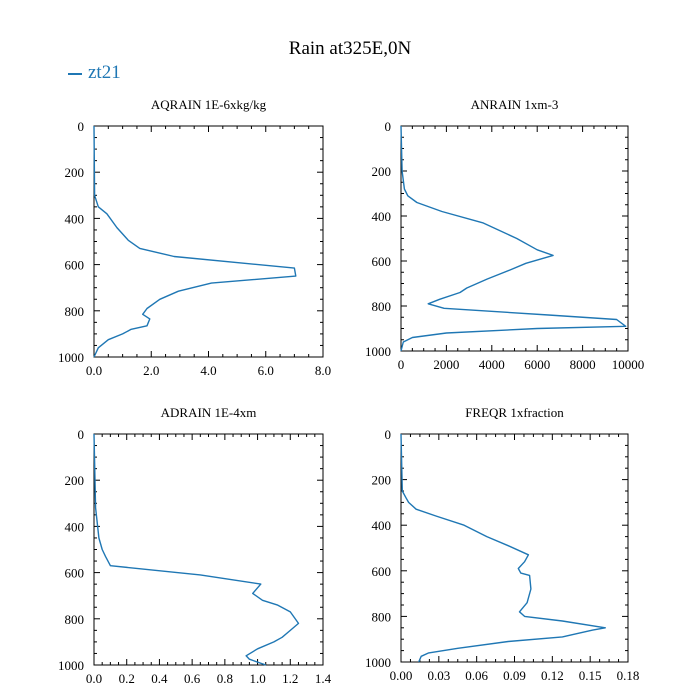 The width and height of the screenshot is (700, 700). I want to click on legend: zt21, so click(94, 73).